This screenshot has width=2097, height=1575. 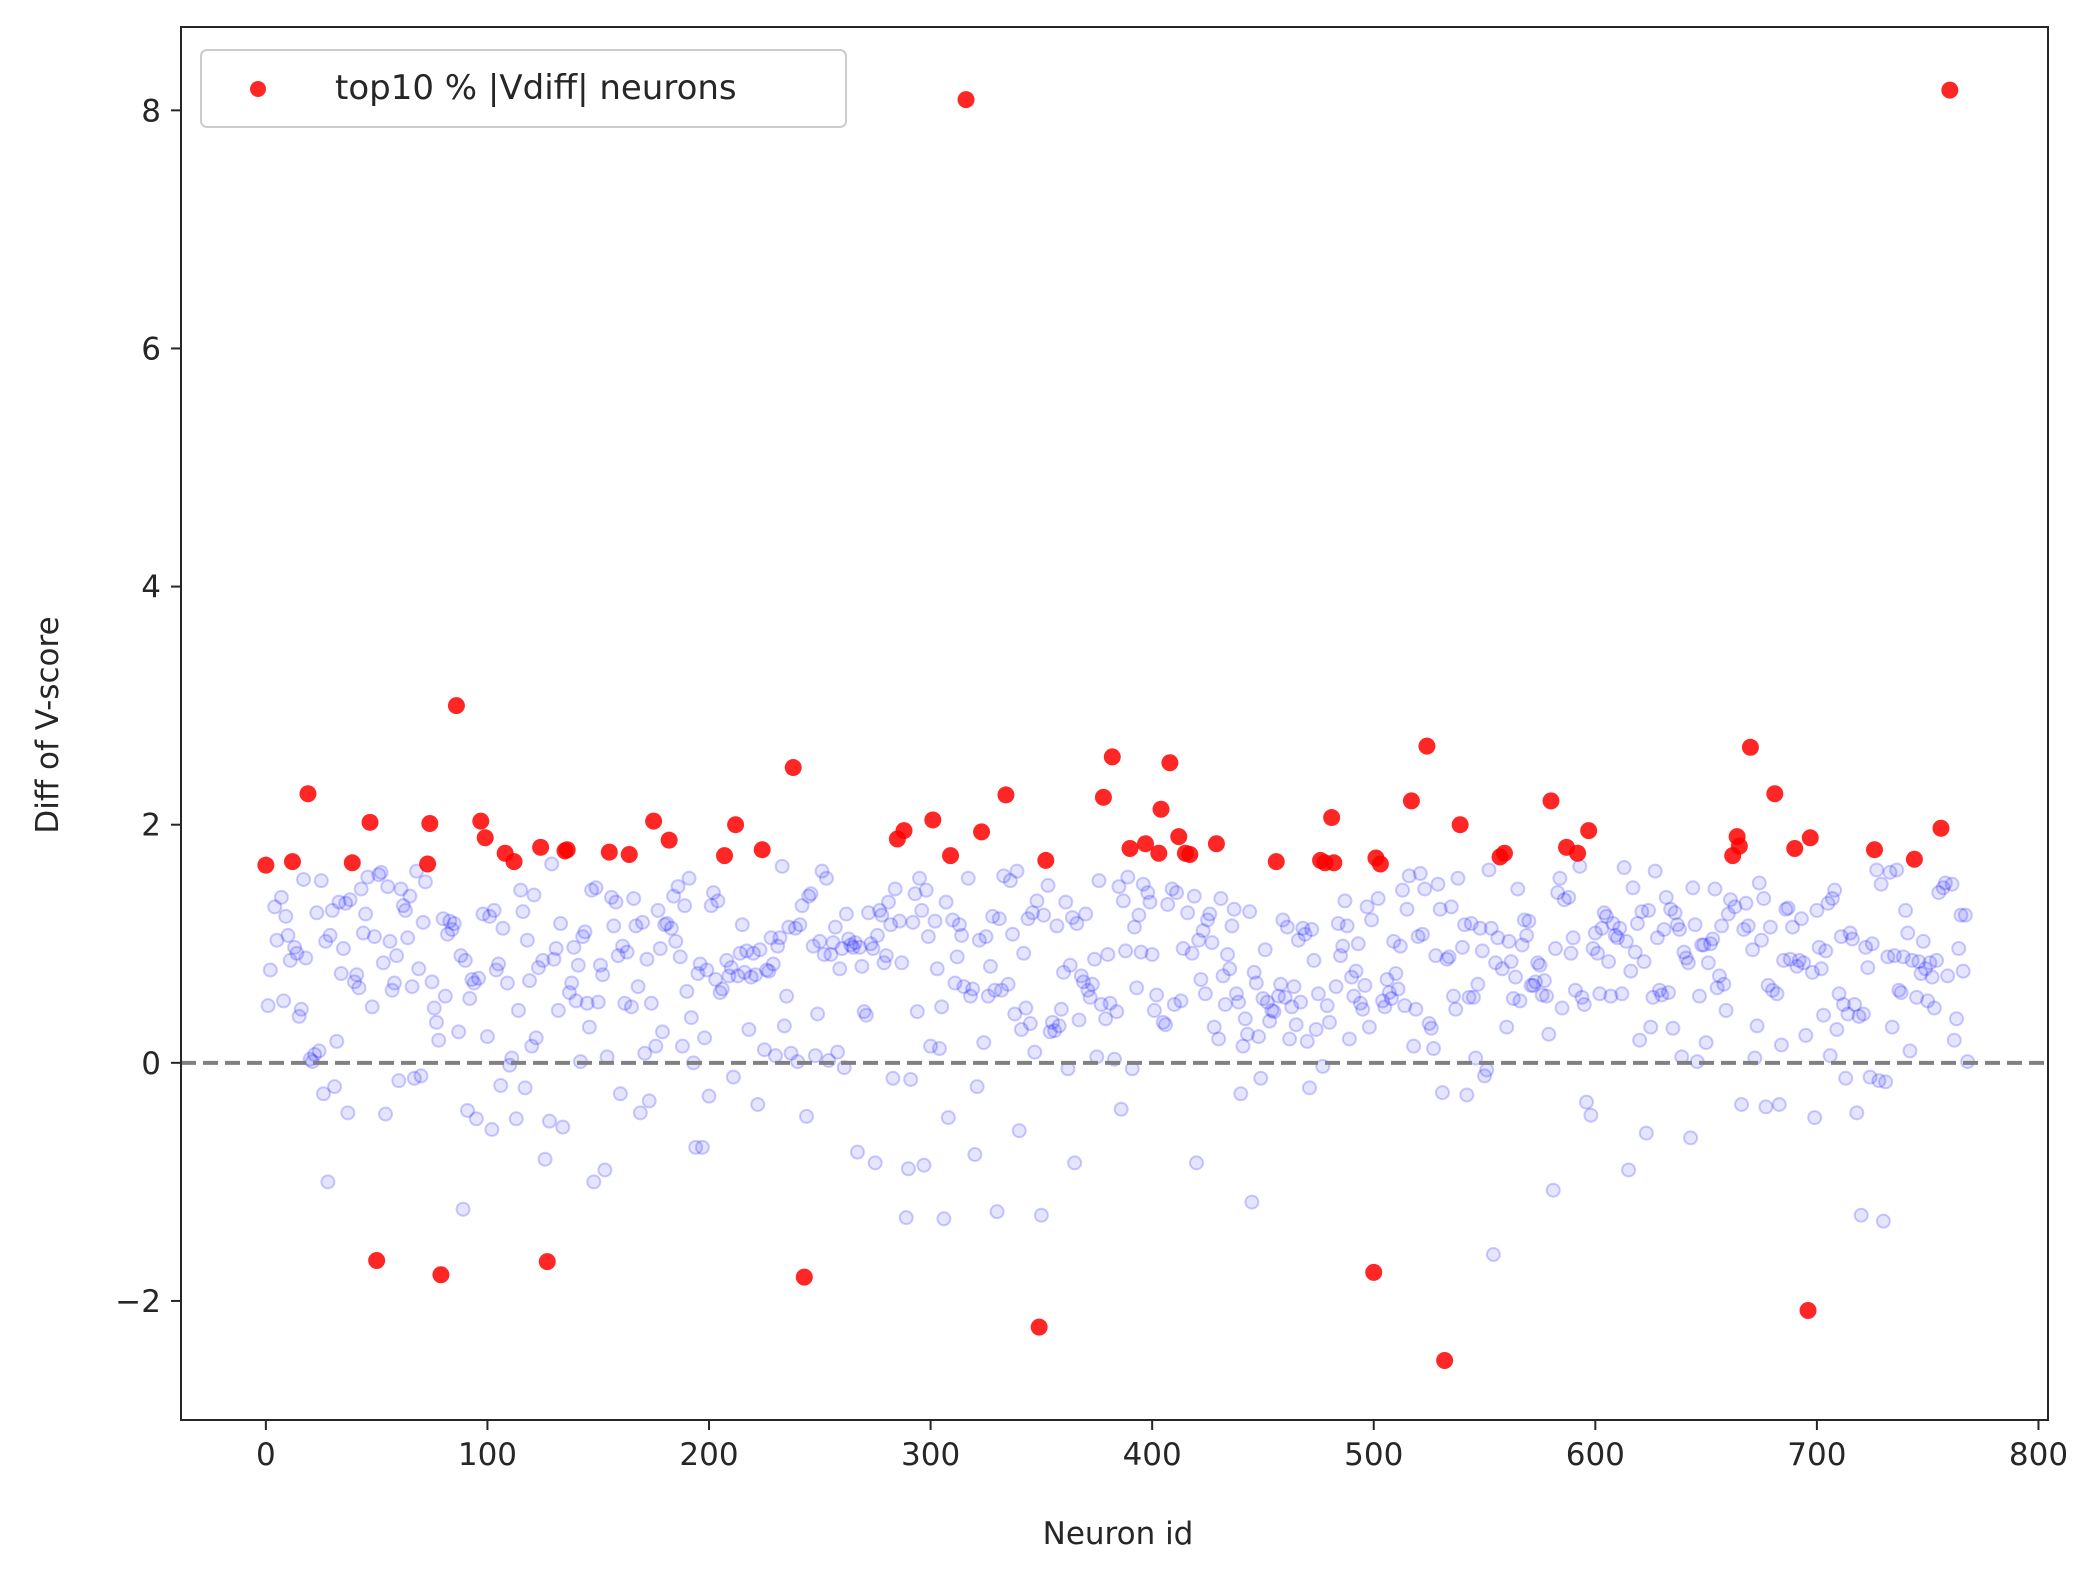 I want to click on legend: top10 % |Vdiff| neurons, so click(x=523, y=88).